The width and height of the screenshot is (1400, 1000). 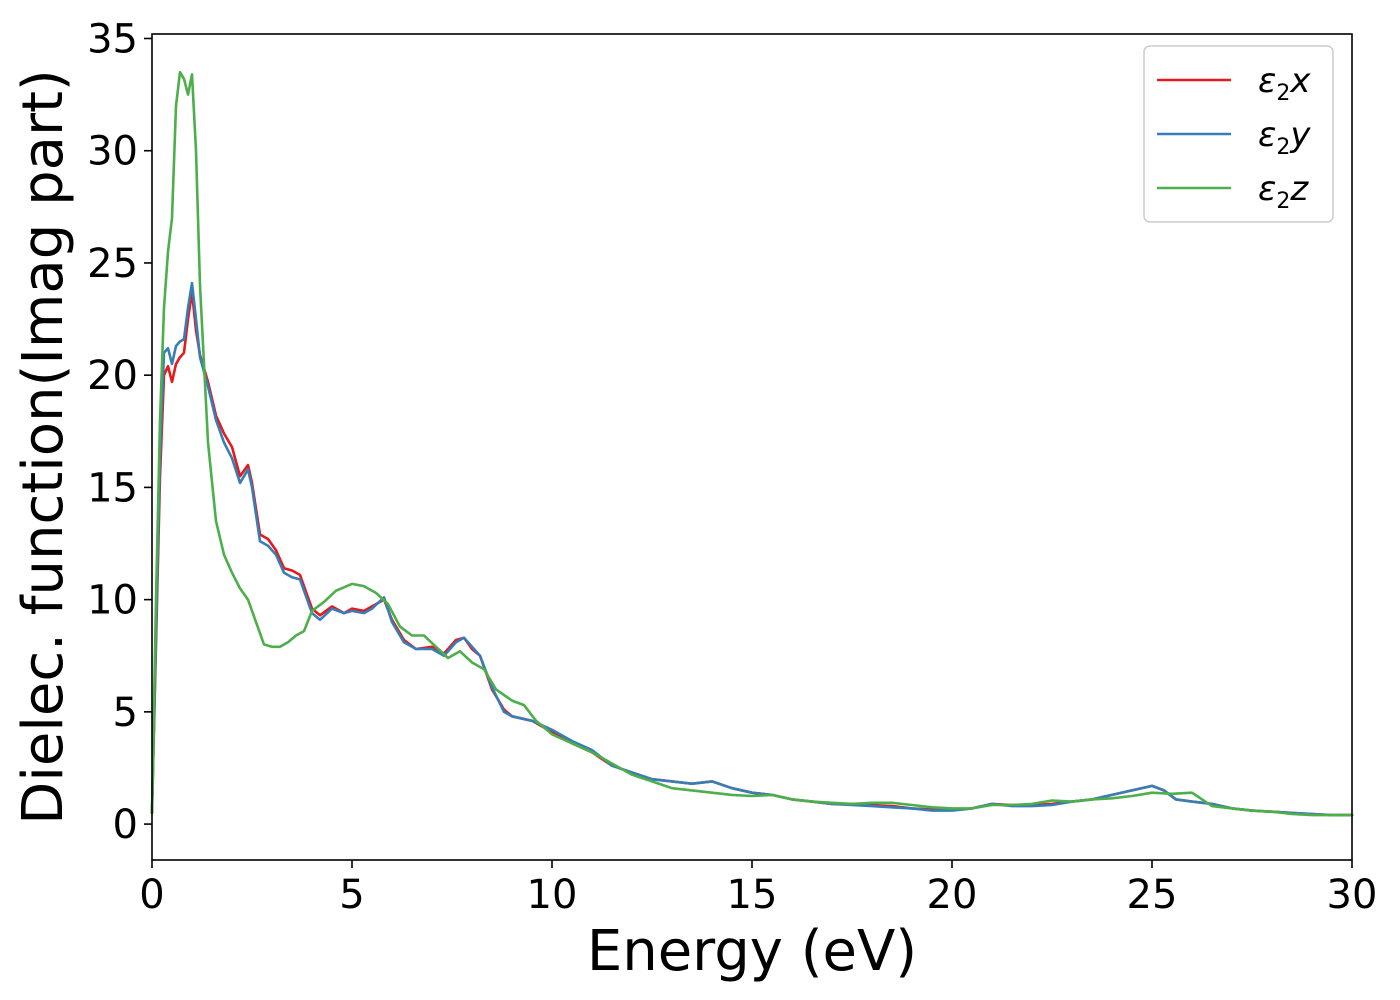 I want to click on x-tick-label: 10, so click(x=552, y=895).